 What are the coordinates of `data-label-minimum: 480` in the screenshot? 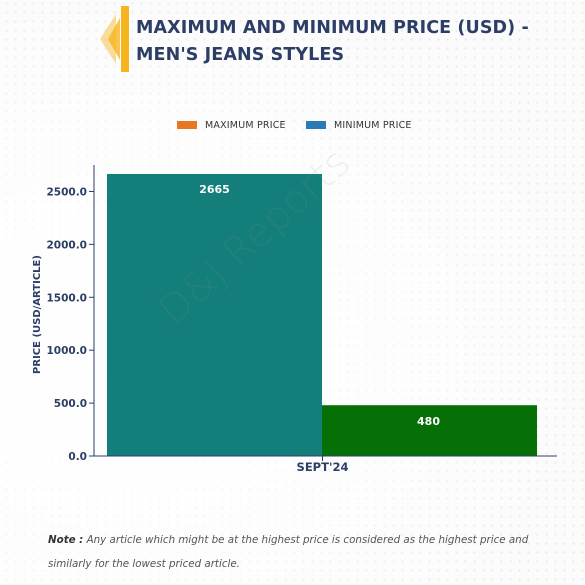 It's located at (428, 421).